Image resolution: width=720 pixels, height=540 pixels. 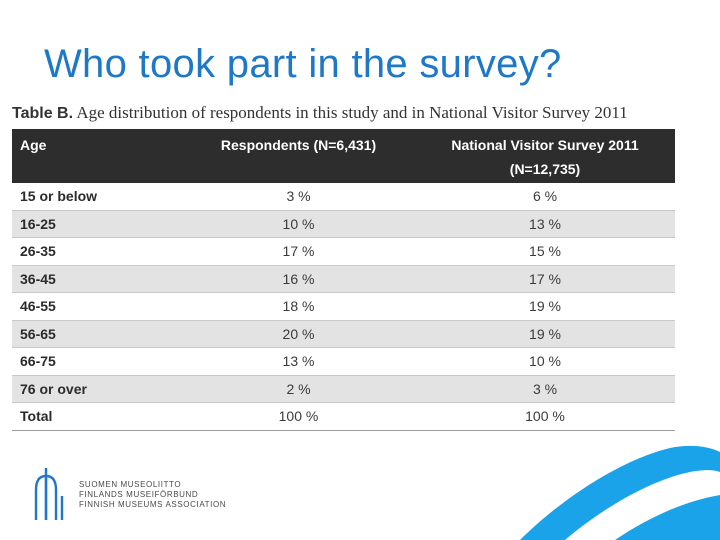 What do you see at coordinates (545, 361) in the screenshot?
I see `cell-national: 10 %` at bounding box center [545, 361].